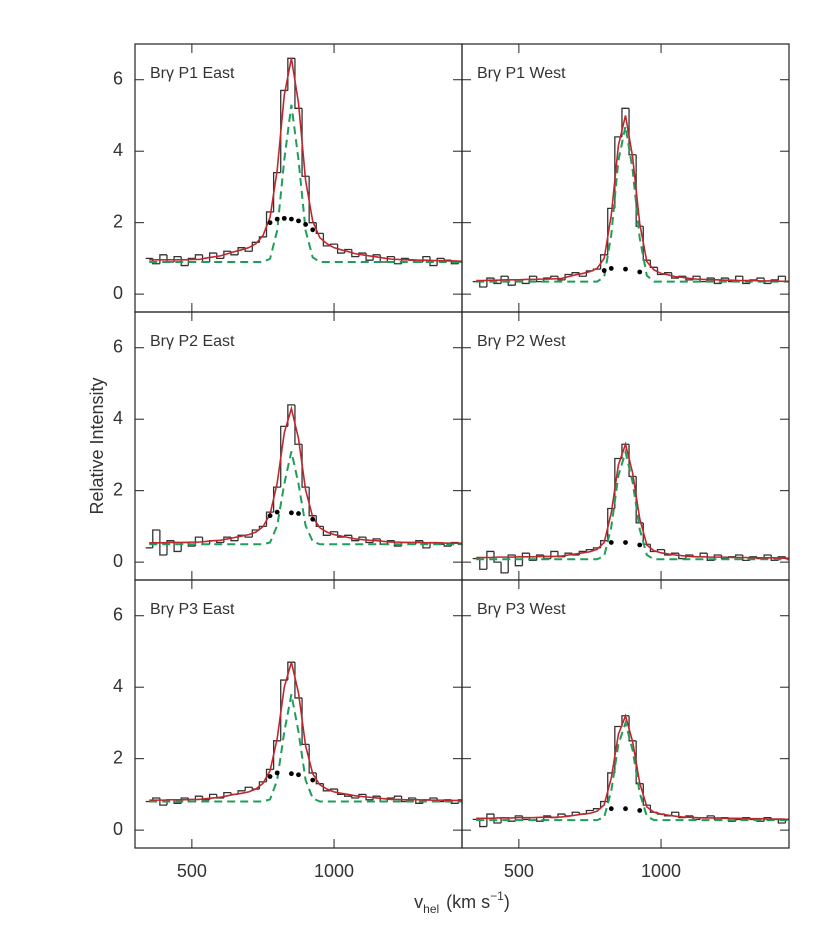  I want to click on x-axis-label-sub: hel, so click(431, 909).